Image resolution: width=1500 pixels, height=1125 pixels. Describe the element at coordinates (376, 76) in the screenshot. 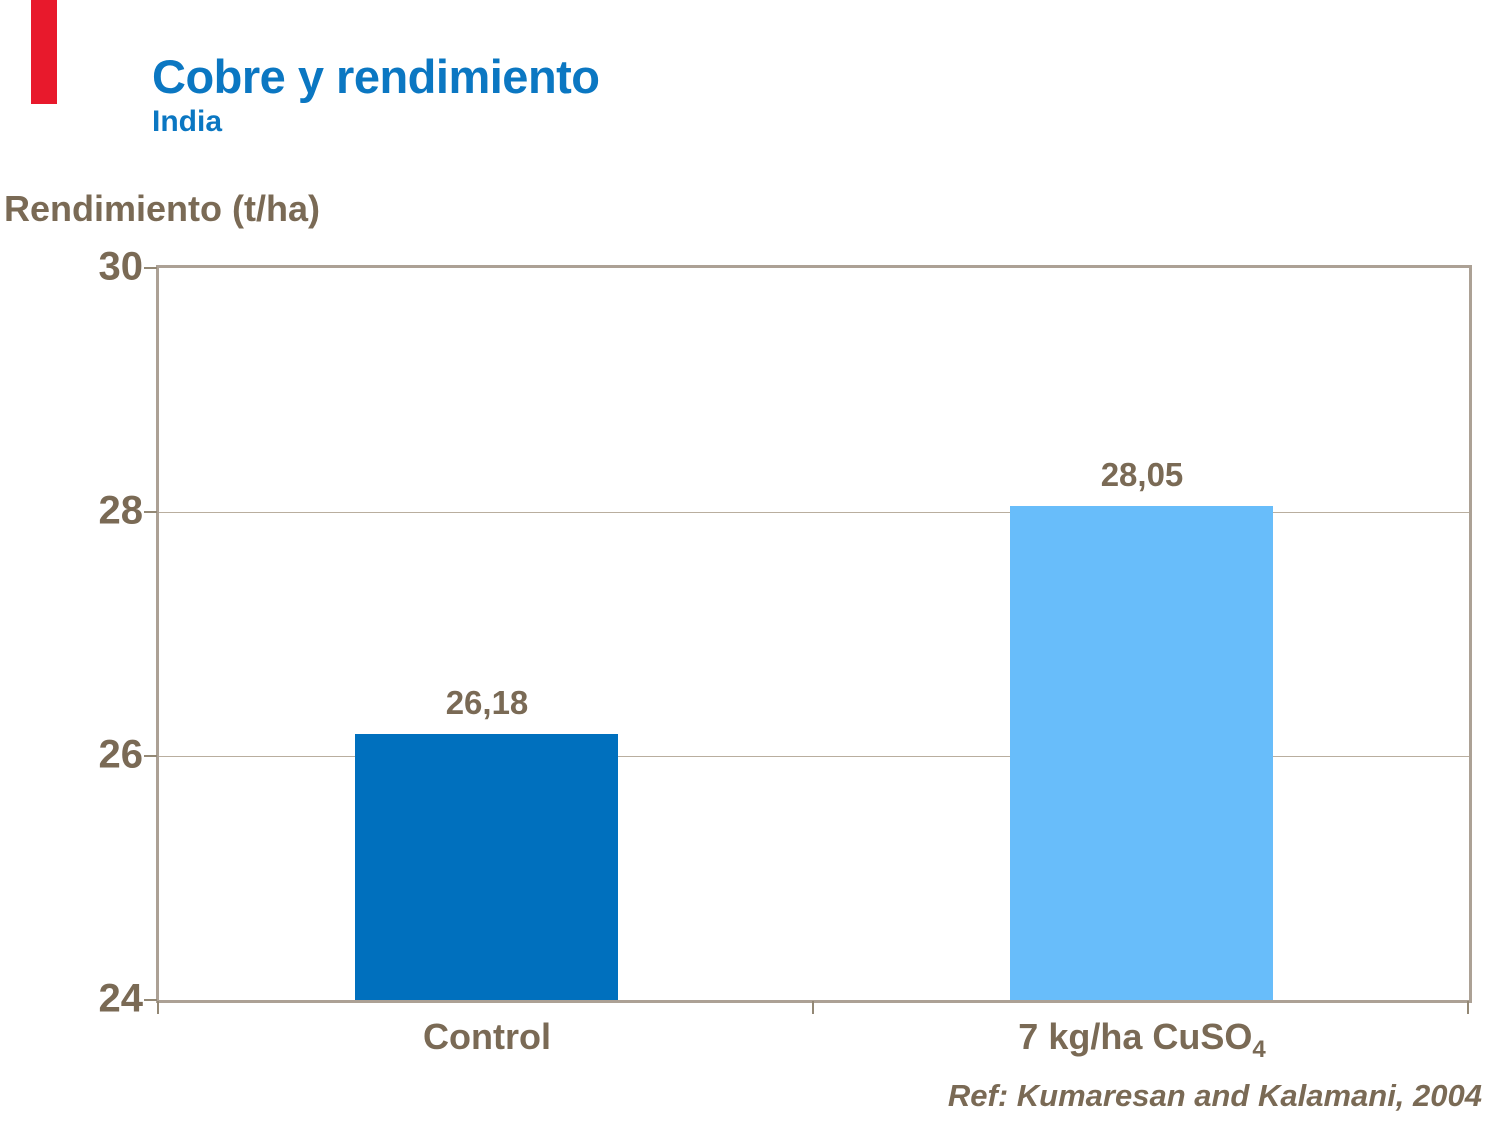

I see `slide-title: Cobre y rendimiento` at that location.